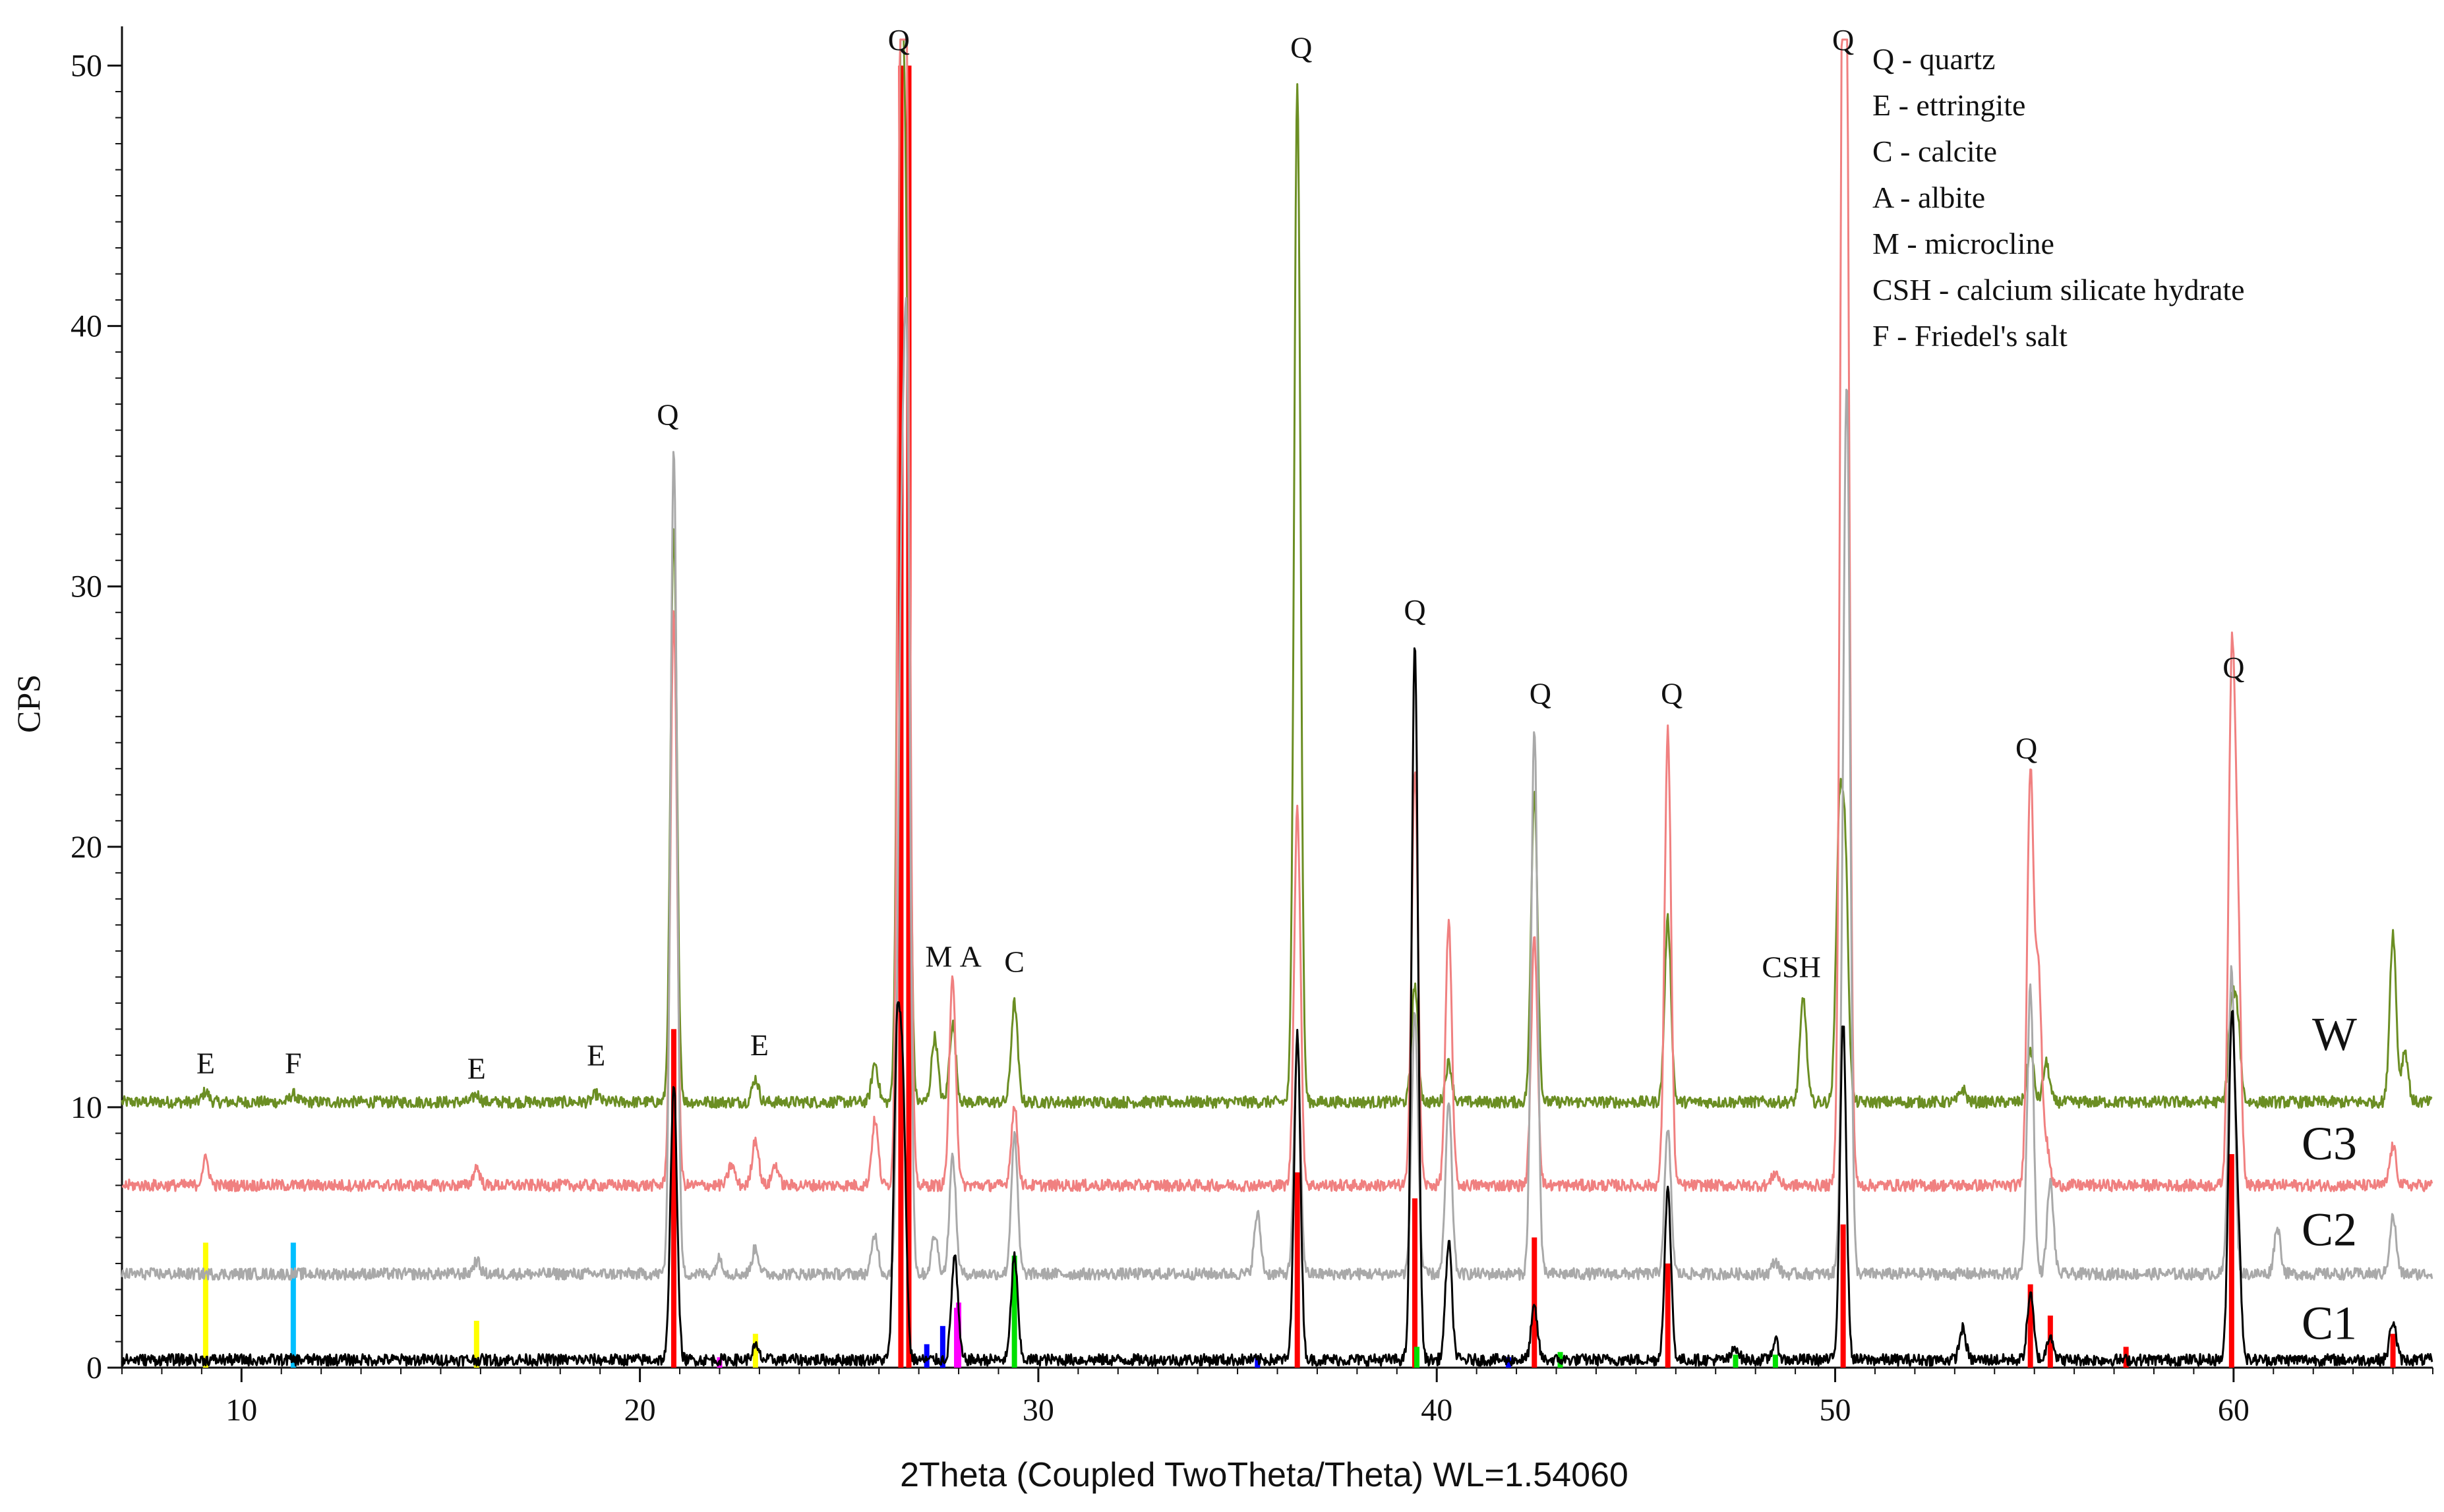  Describe the element at coordinates (1014, 961) in the screenshot. I see `peak-label: C` at that location.